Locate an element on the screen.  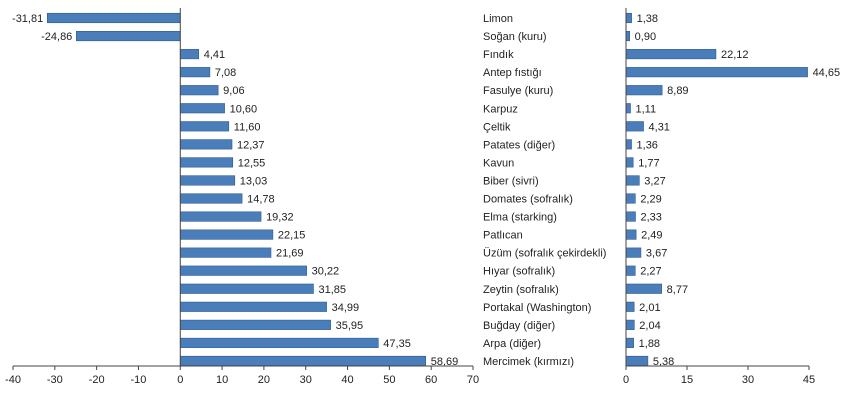
category-label: Fasulye (kuru) is located at coordinates (518, 91).